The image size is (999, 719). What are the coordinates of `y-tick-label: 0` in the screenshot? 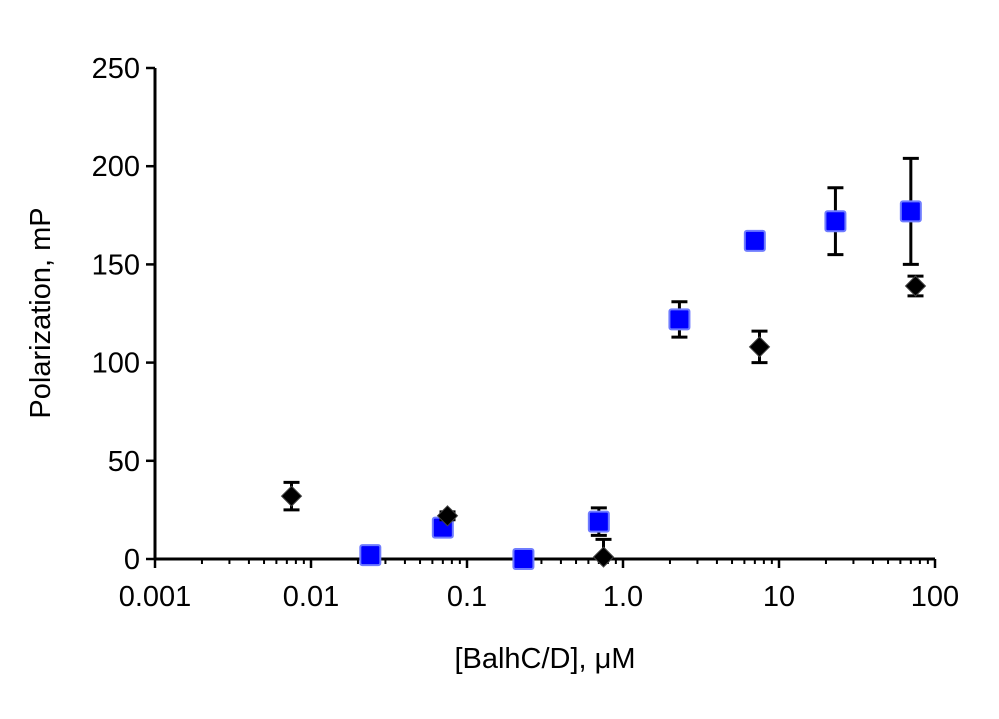 It's located at (132, 560).